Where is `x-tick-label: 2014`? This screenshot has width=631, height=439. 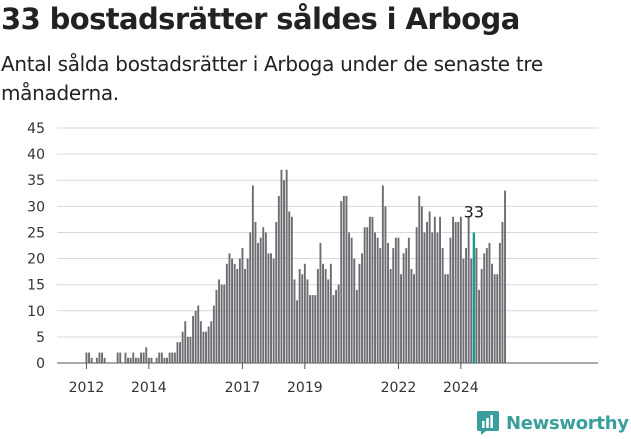 x-tick-label: 2014 is located at coordinates (149, 388).